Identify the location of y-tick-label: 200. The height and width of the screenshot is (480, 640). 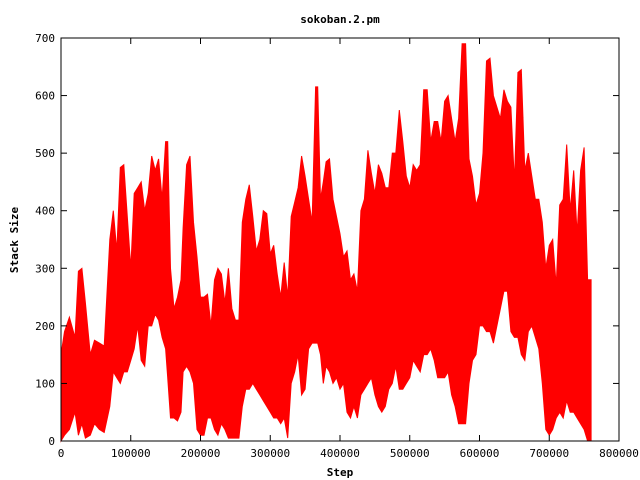
(45, 326).